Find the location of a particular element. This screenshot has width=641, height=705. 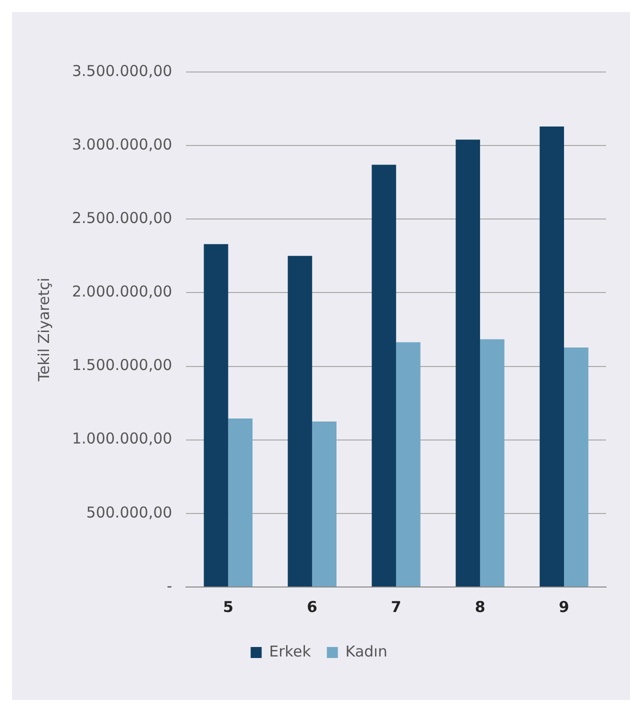

legend-label: Kadın is located at coordinates (366, 651).